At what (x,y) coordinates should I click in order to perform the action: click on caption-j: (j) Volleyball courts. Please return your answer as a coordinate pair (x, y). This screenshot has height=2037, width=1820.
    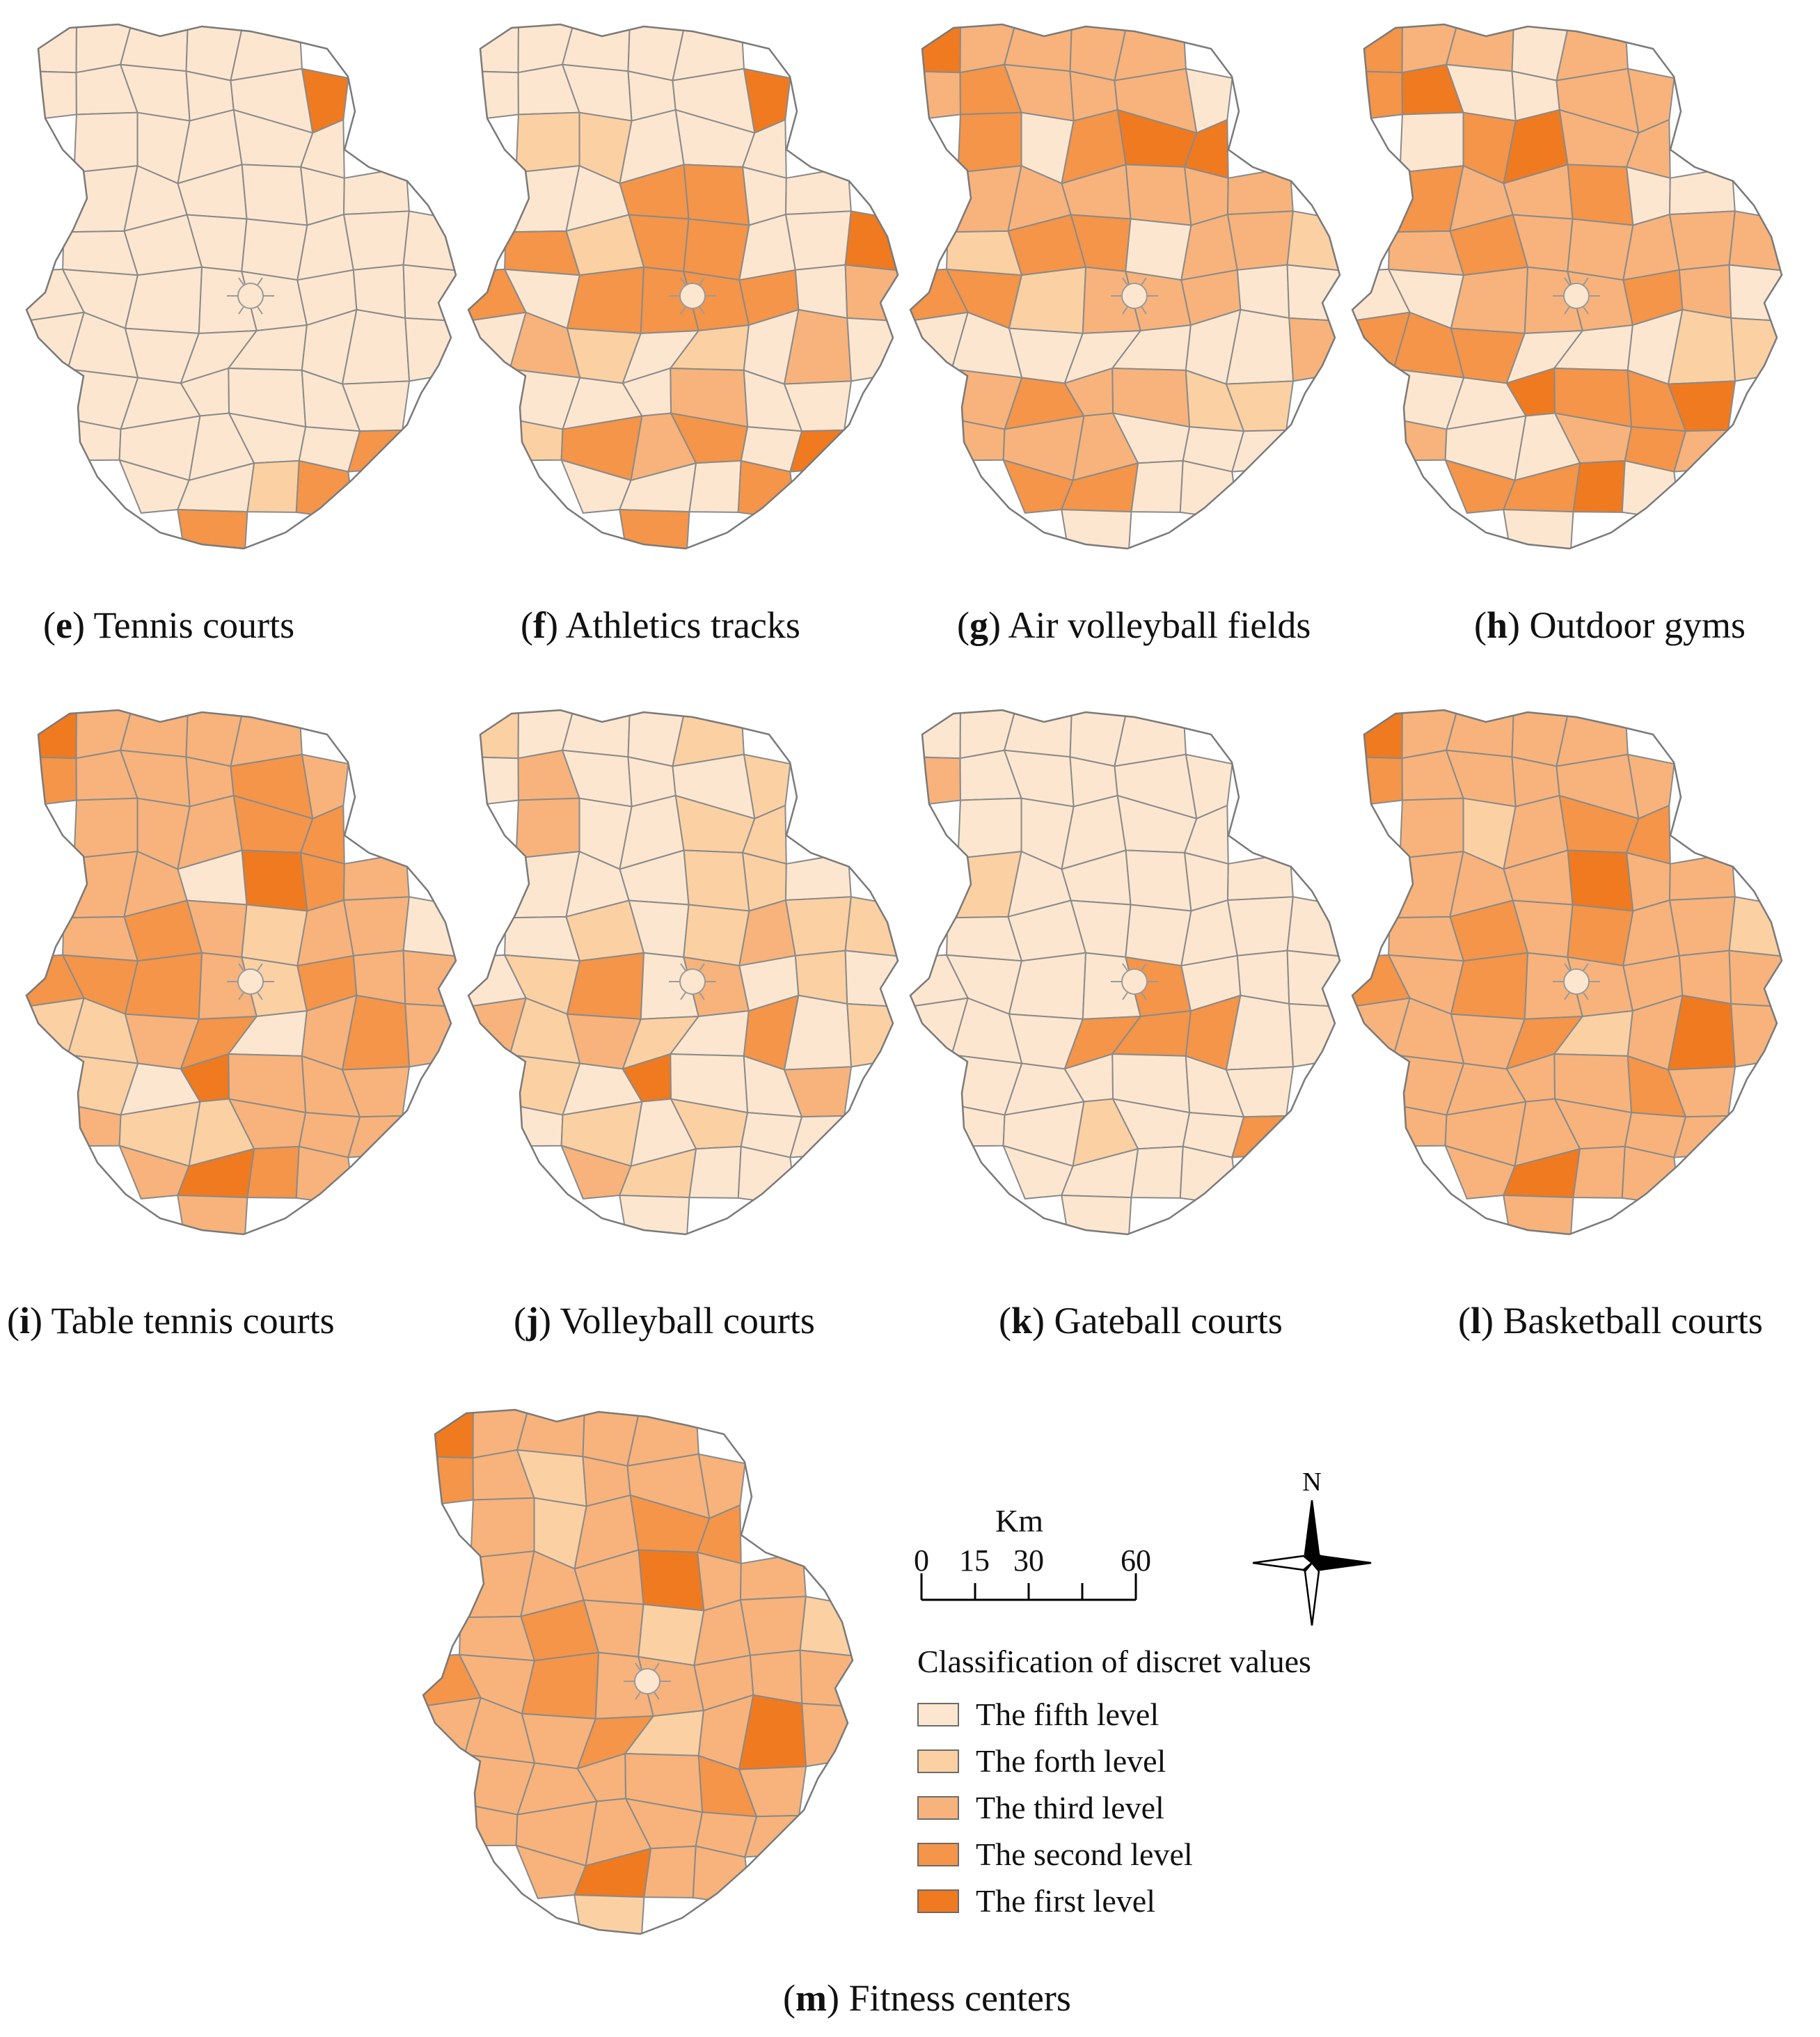
    Looking at the image, I should click on (665, 1321).